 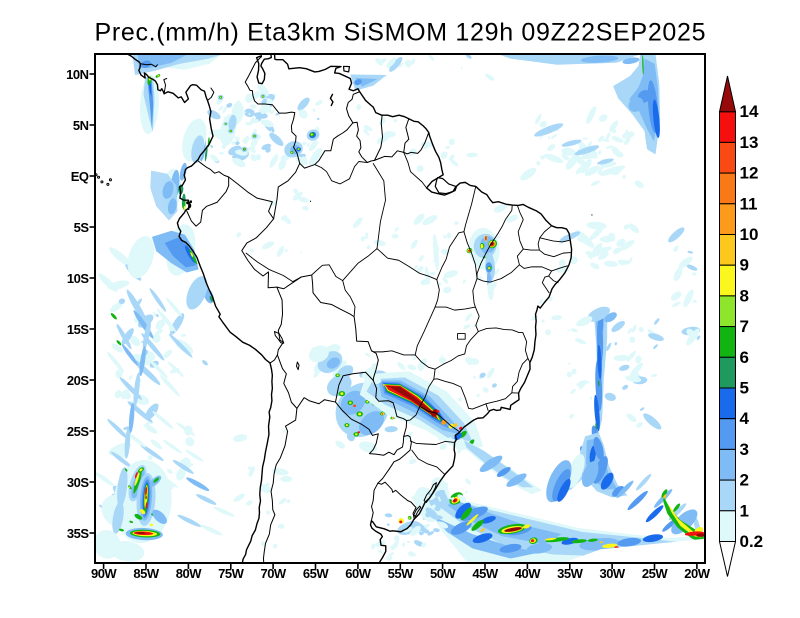 I want to click on svg-text: 14, so click(x=749, y=111).